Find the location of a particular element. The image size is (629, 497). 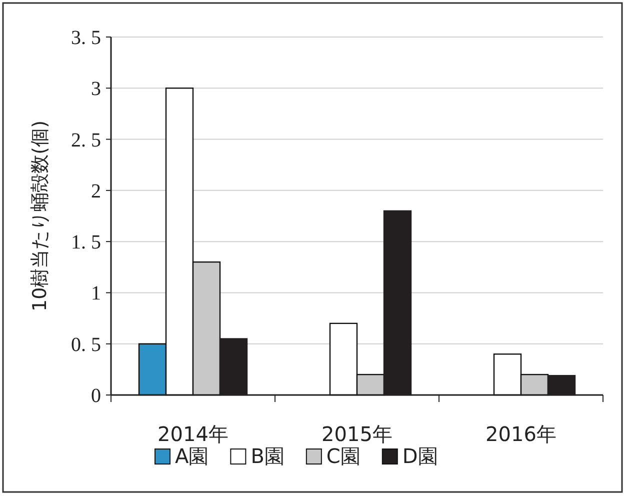

y-tick-label: 1 is located at coordinates (96, 293).